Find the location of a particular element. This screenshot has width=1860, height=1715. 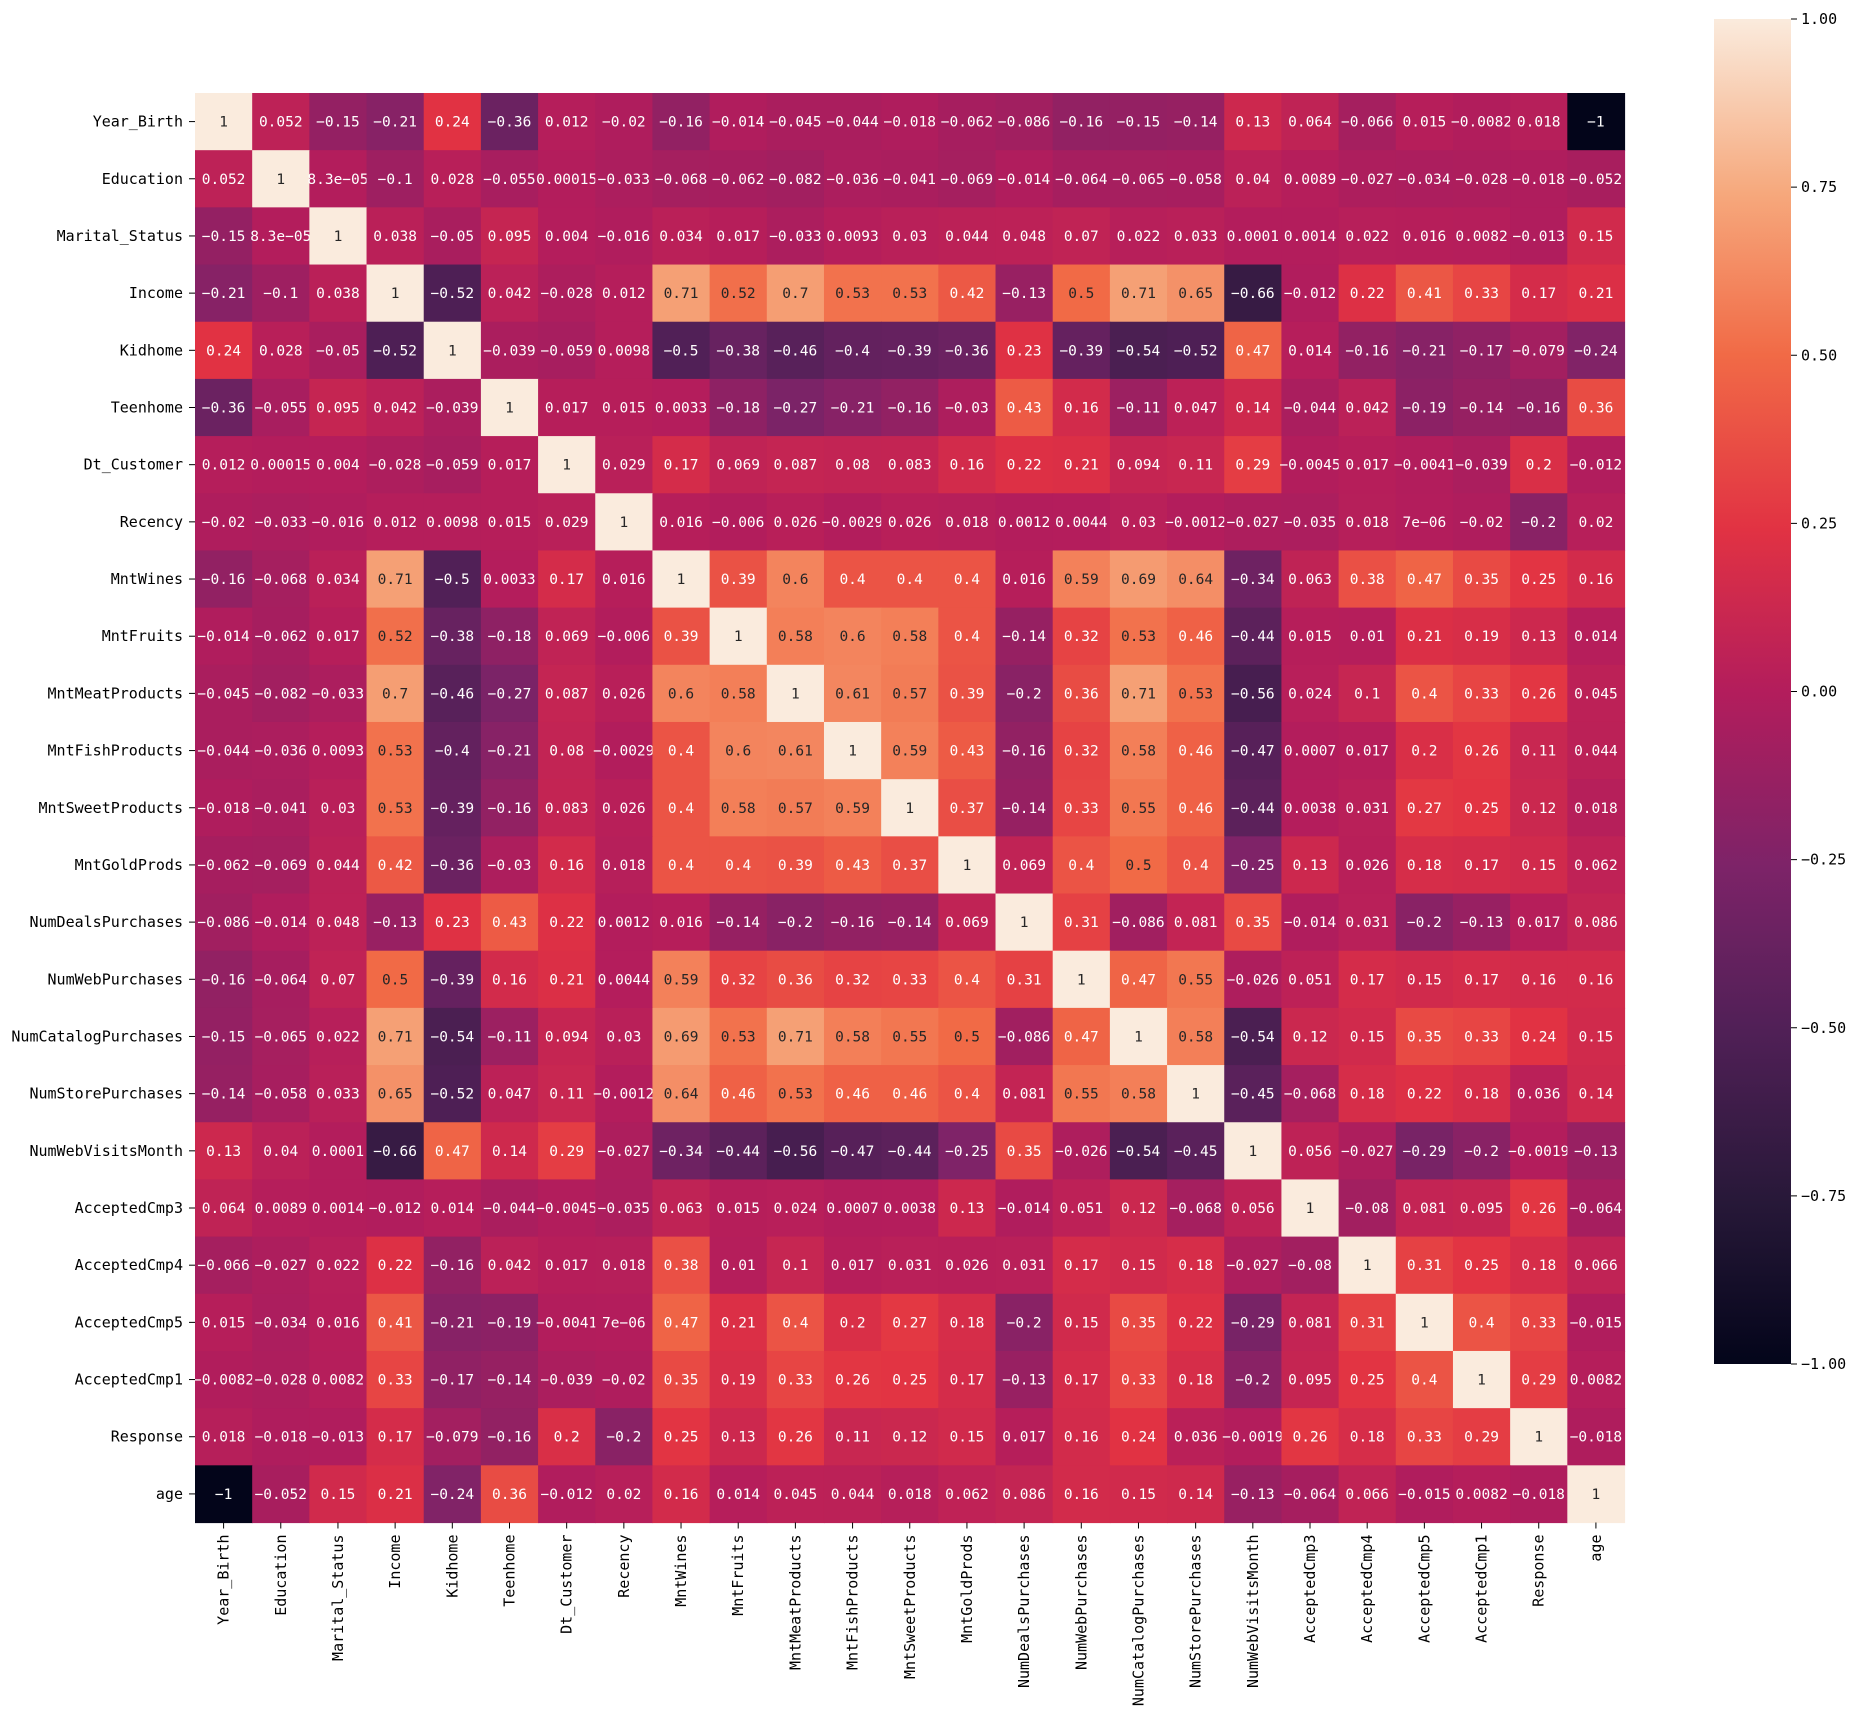

cell-annotation: −0.14 is located at coordinates (910, 923).